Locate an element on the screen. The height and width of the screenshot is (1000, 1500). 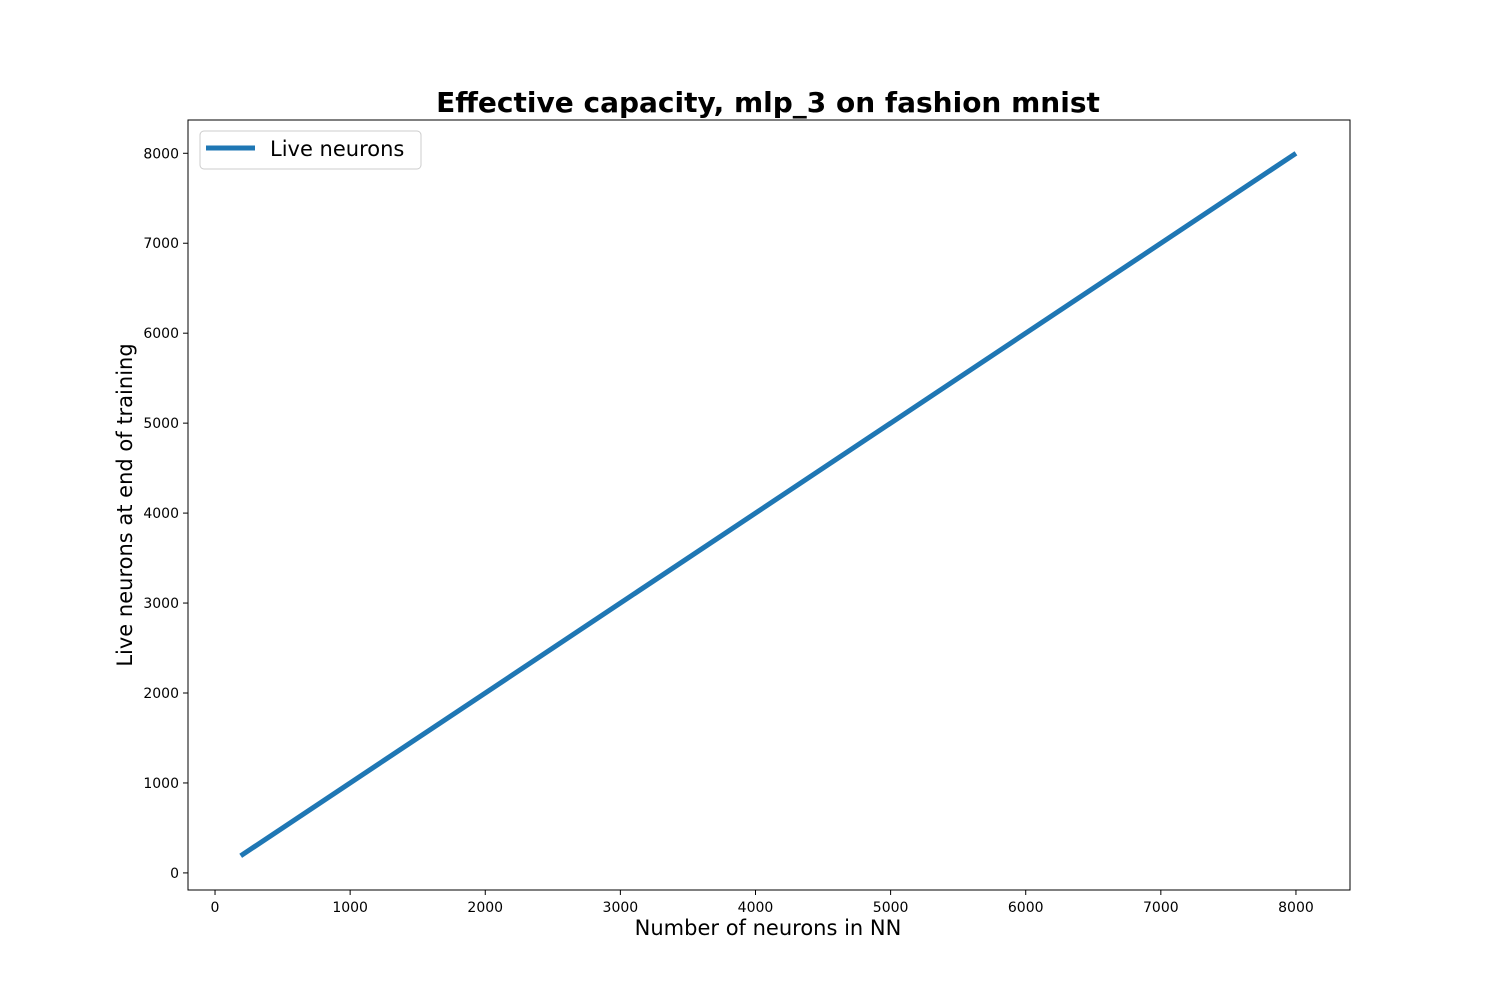
x-tick-label: 3000 is located at coordinates (621, 908).